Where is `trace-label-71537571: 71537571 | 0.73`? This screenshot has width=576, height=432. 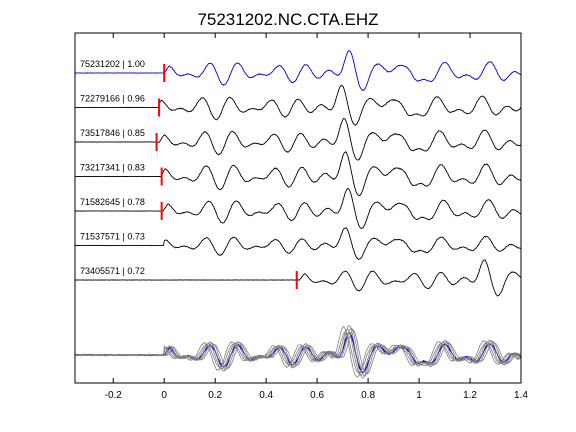 trace-label-71537571: 71537571 | 0.73 is located at coordinates (112, 237).